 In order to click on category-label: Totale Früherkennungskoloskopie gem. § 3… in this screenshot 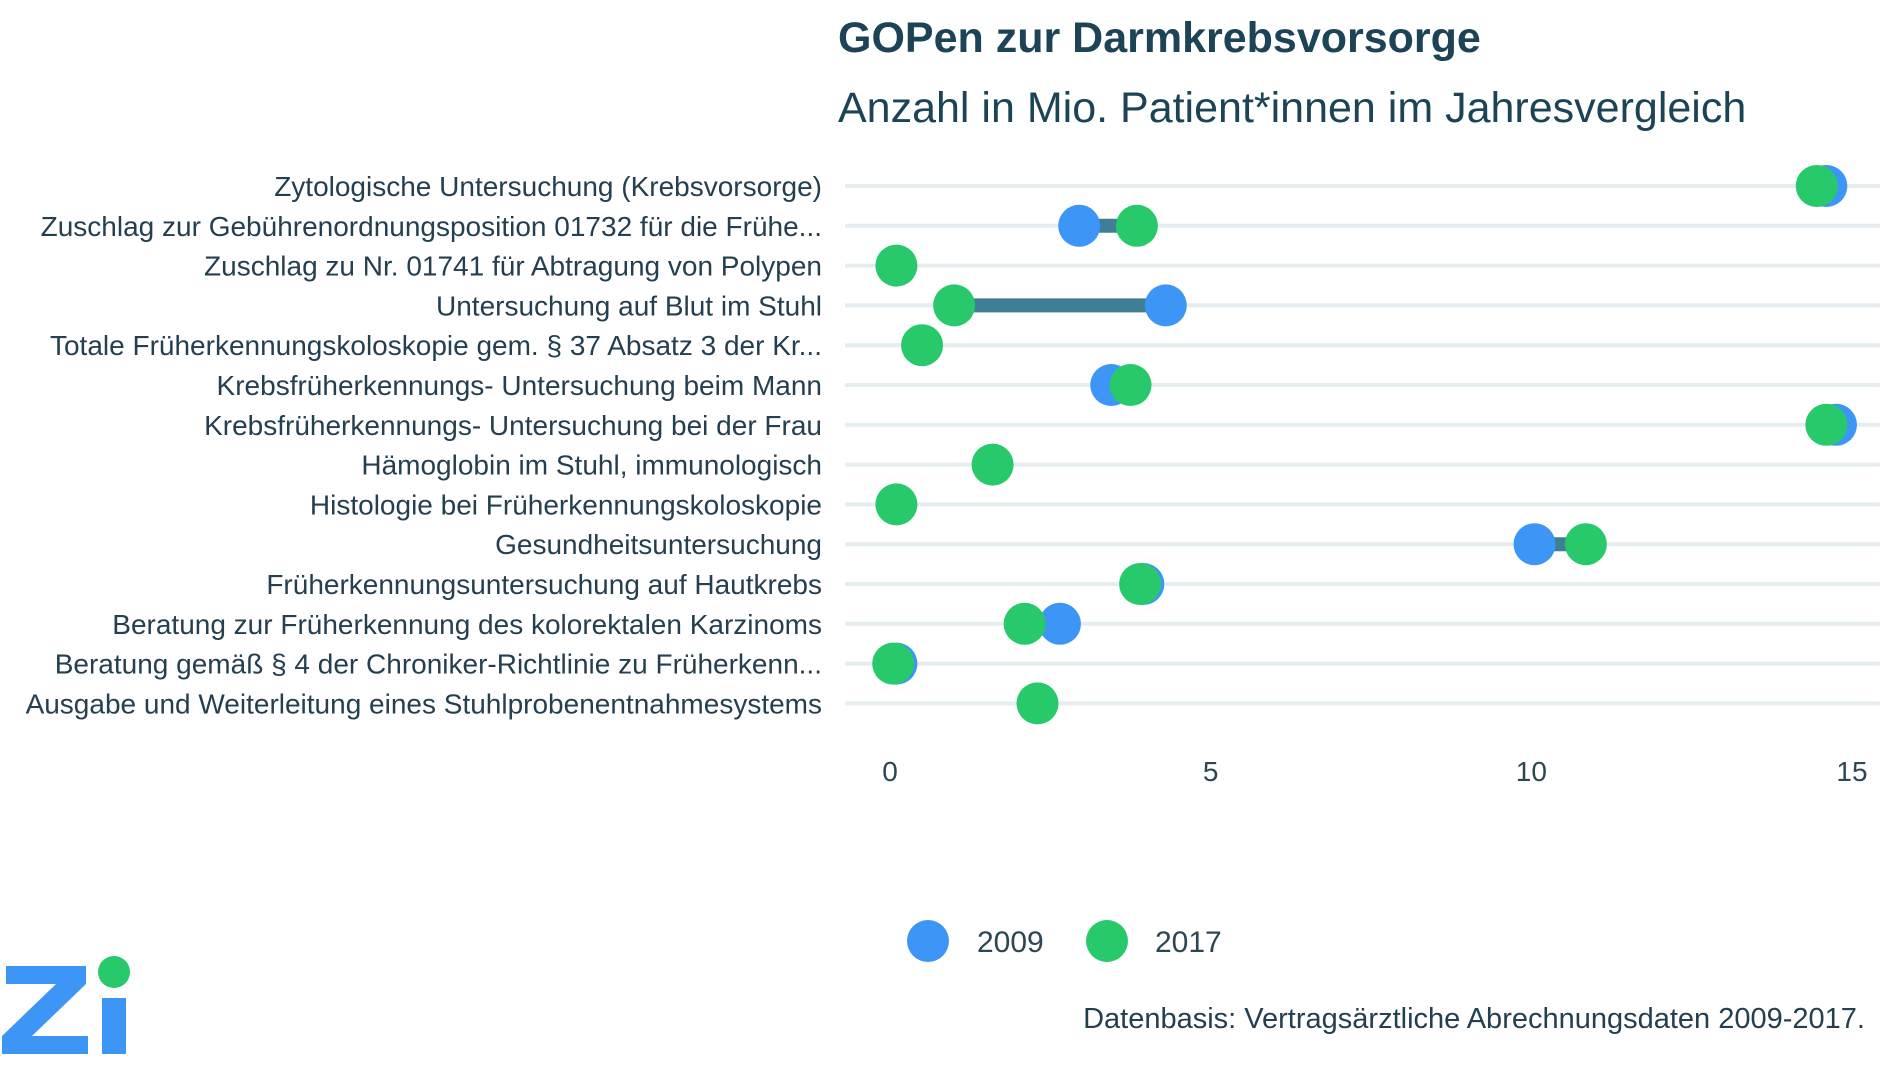, I will do `click(436, 345)`.